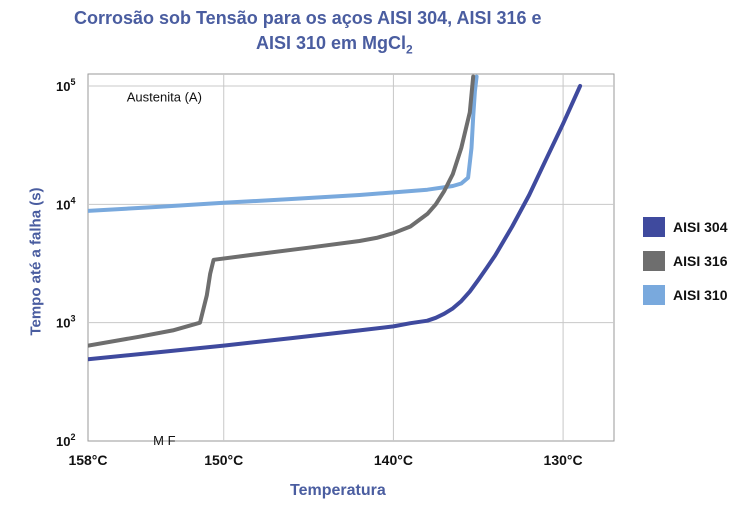 The height and width of the screenshot is (509, 750). I want to click on legend-label: AISI 316, so click(700, 261).